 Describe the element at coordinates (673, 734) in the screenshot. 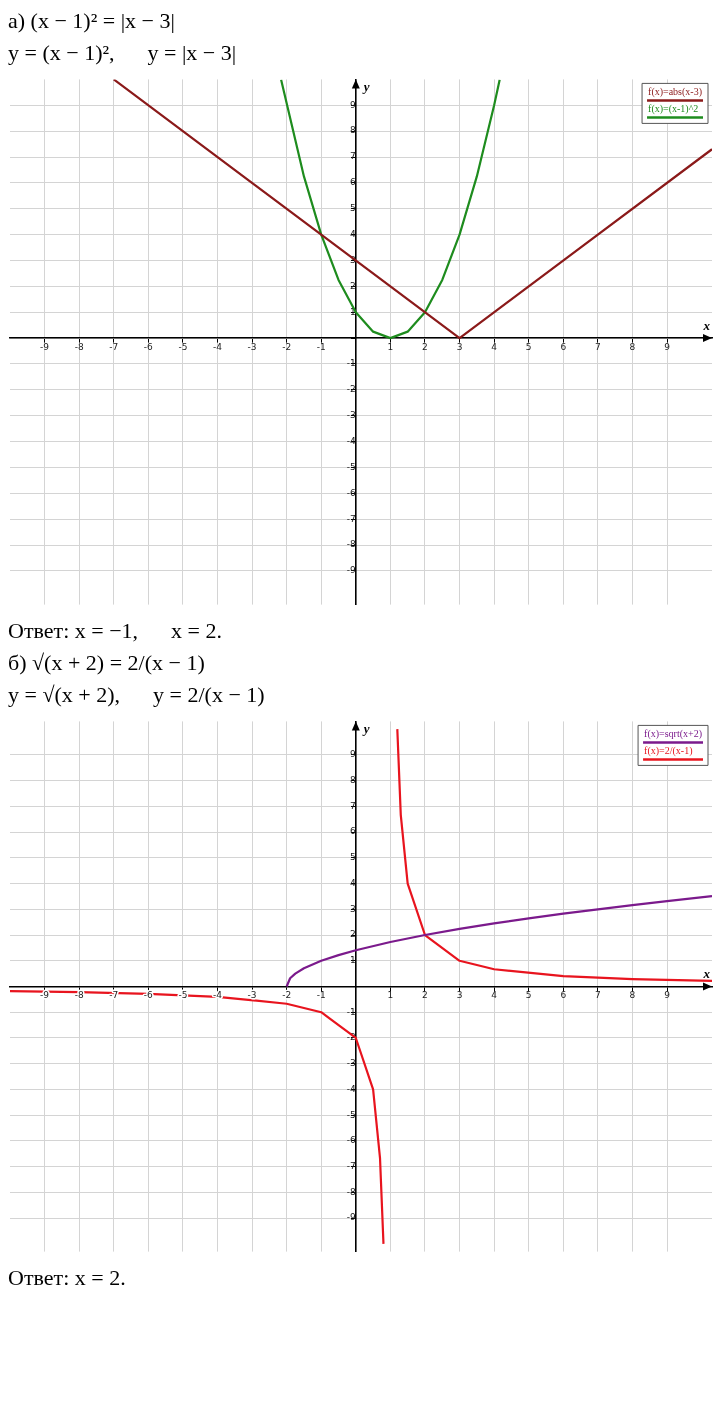

I see `text: f(x)=sqrt(x+2)` at that location.